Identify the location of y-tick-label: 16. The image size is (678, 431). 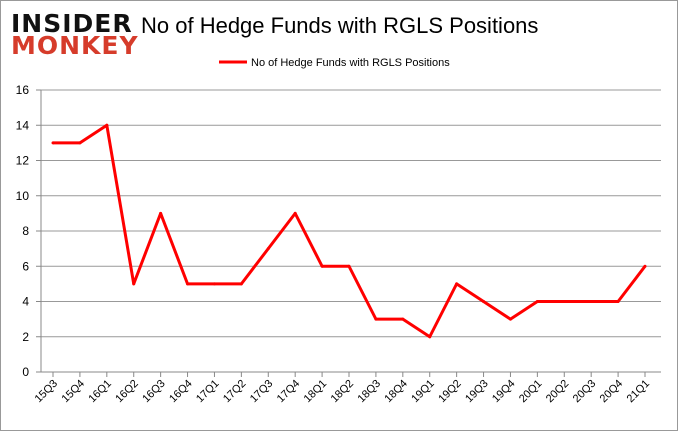
(23, 90).